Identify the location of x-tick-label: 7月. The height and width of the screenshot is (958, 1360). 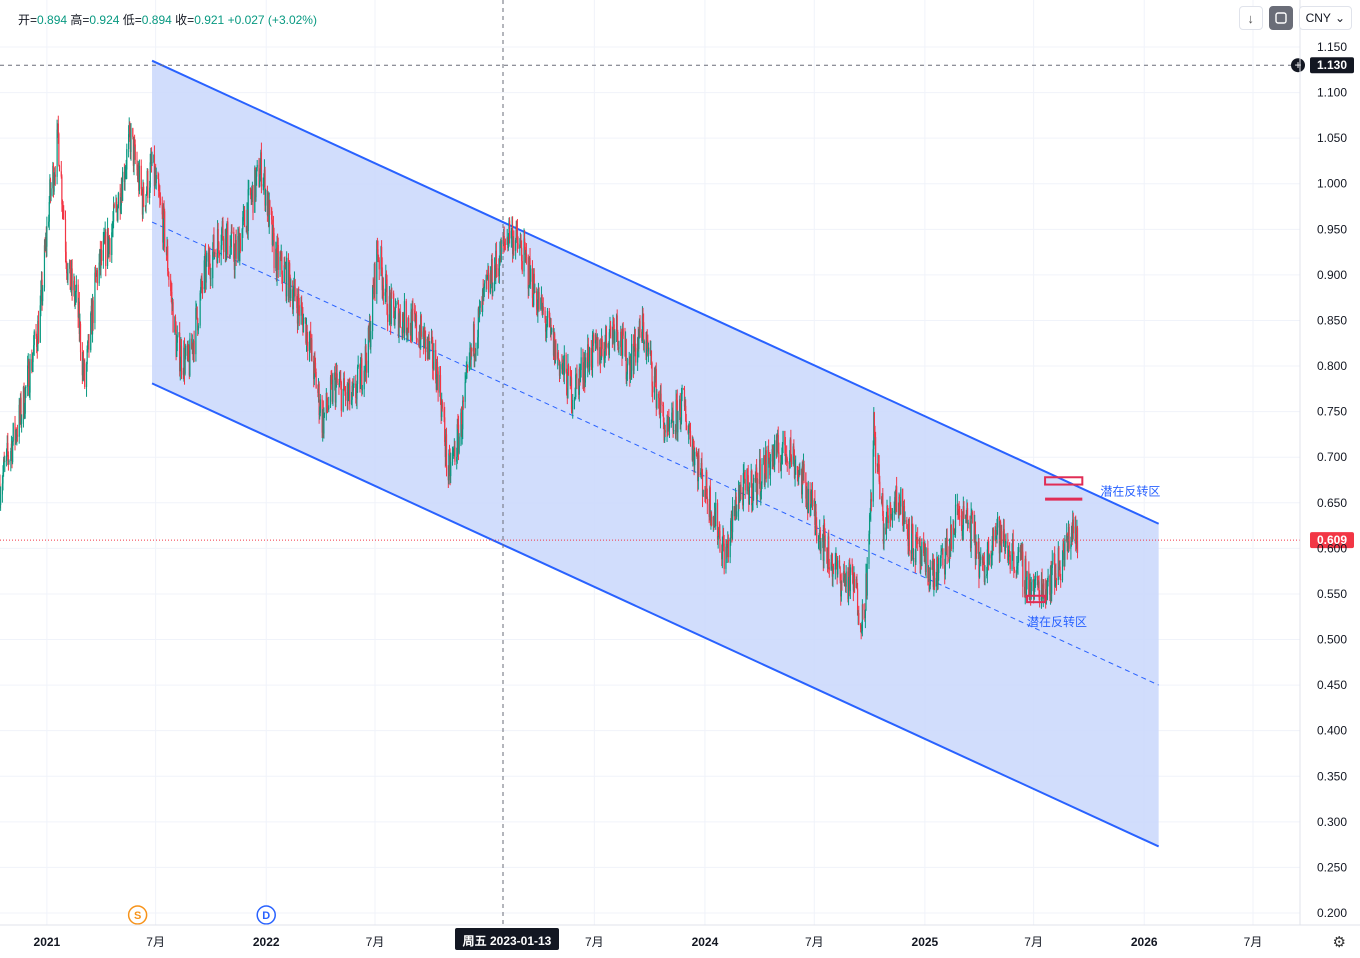
(1033, 942).